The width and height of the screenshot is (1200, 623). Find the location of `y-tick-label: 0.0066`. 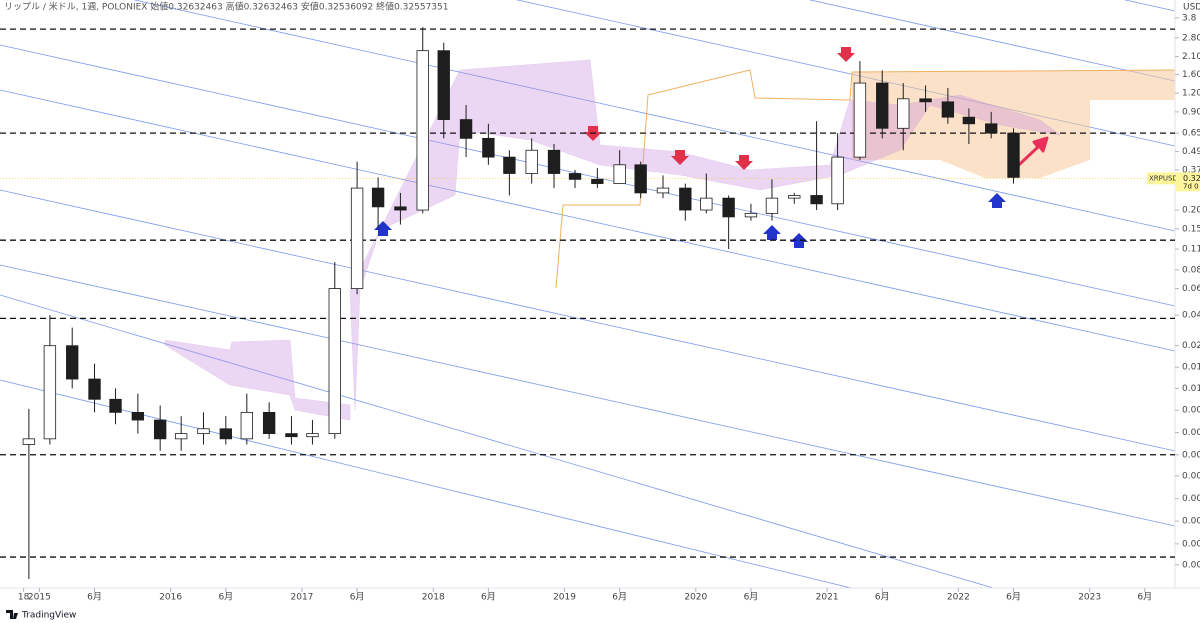

y-tick-label: 0.0066 is located at coordinates (1191, 433).